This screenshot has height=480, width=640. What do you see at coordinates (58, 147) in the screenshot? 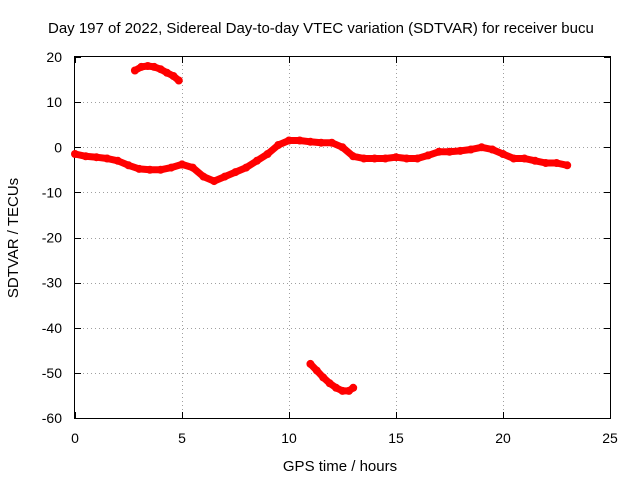
I see `y-tick-label: 0` at bounding box center [58, 147].